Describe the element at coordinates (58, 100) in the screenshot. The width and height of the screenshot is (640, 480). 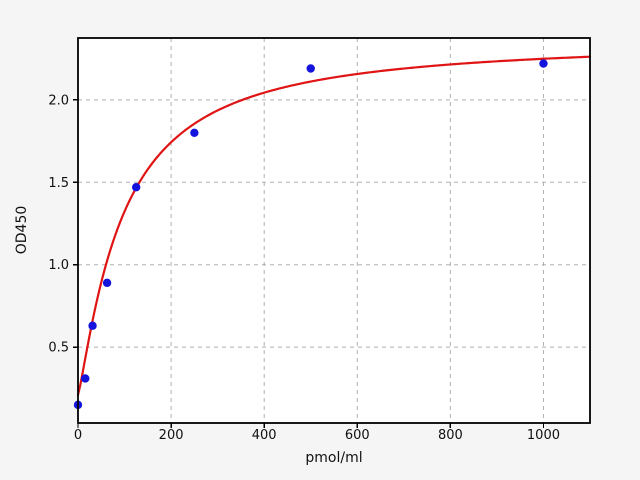
I see `y-tick-label: 2.0` at that location.